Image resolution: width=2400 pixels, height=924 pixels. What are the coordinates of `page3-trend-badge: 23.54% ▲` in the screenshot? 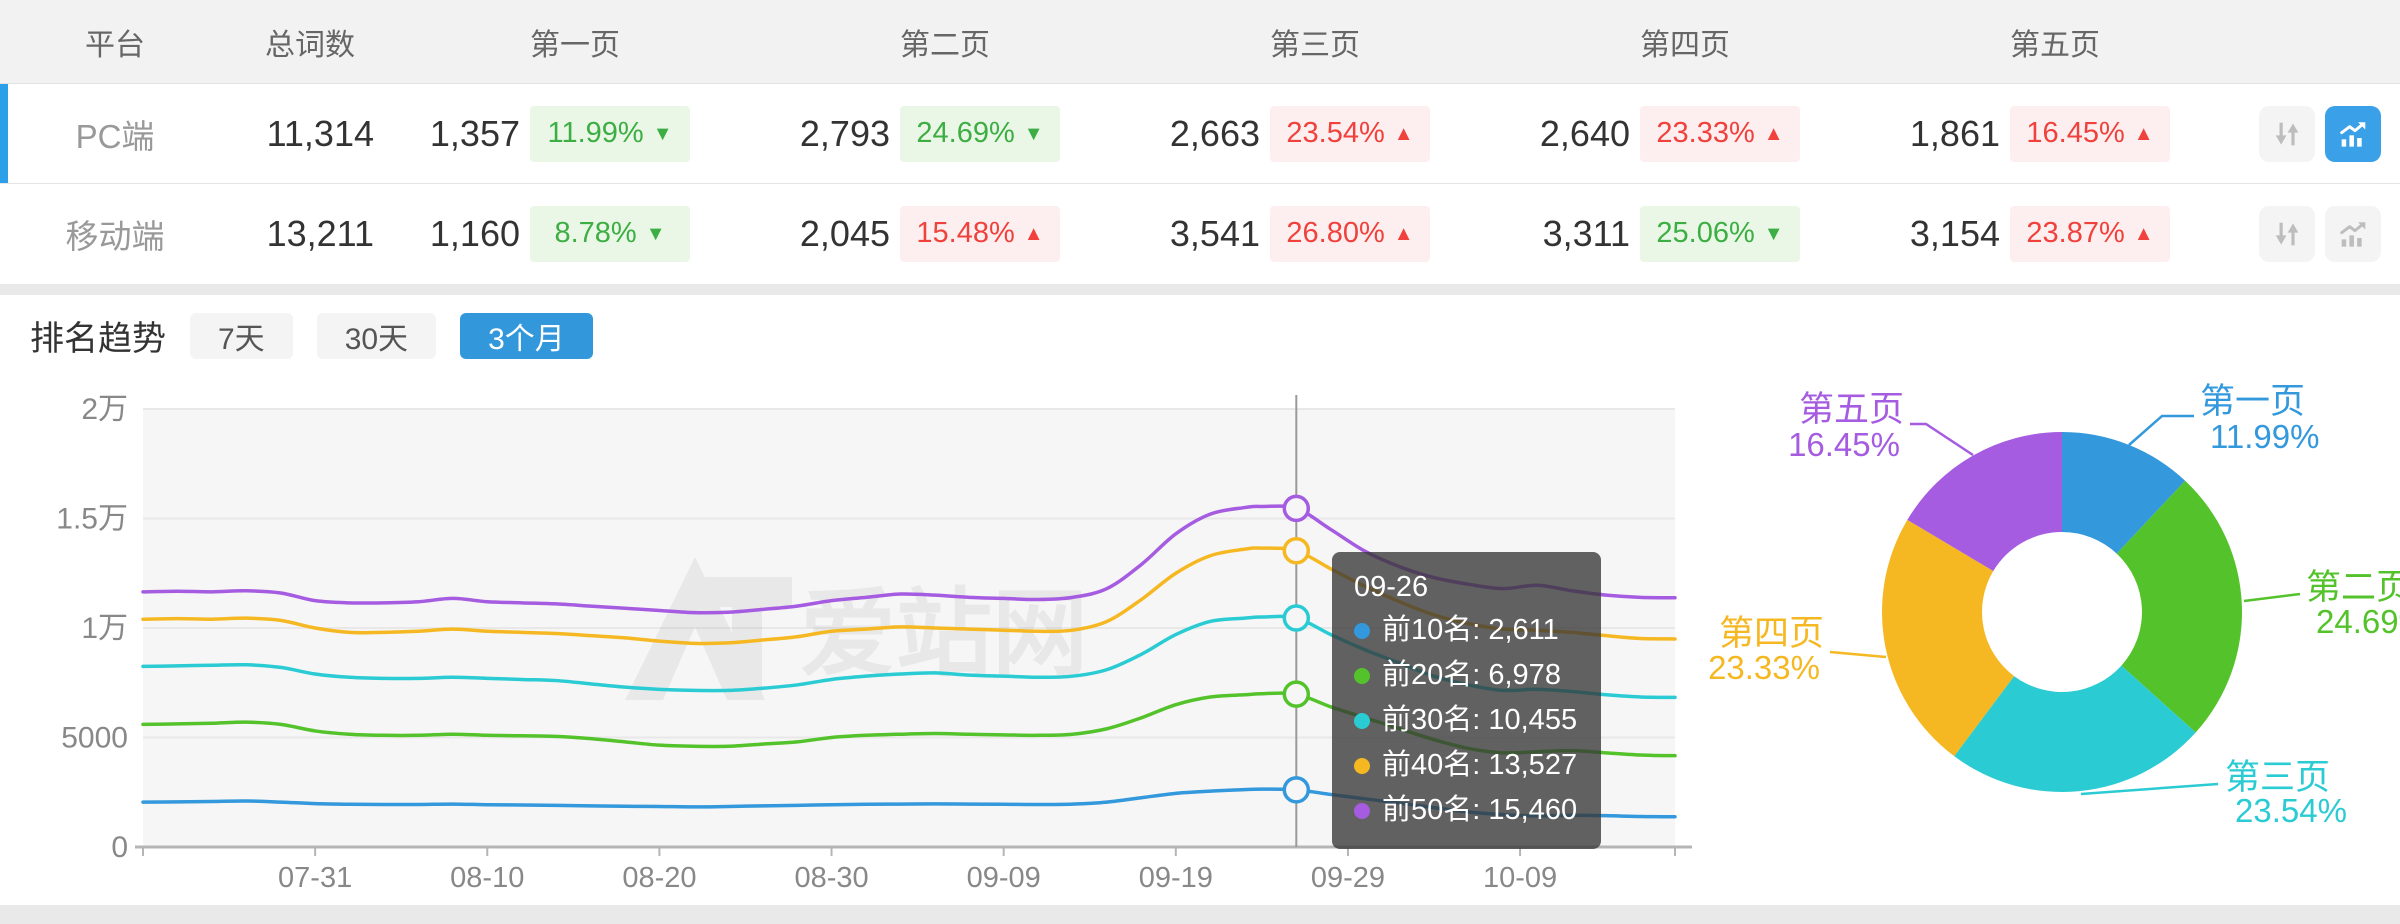 It's located at (1350, 133).